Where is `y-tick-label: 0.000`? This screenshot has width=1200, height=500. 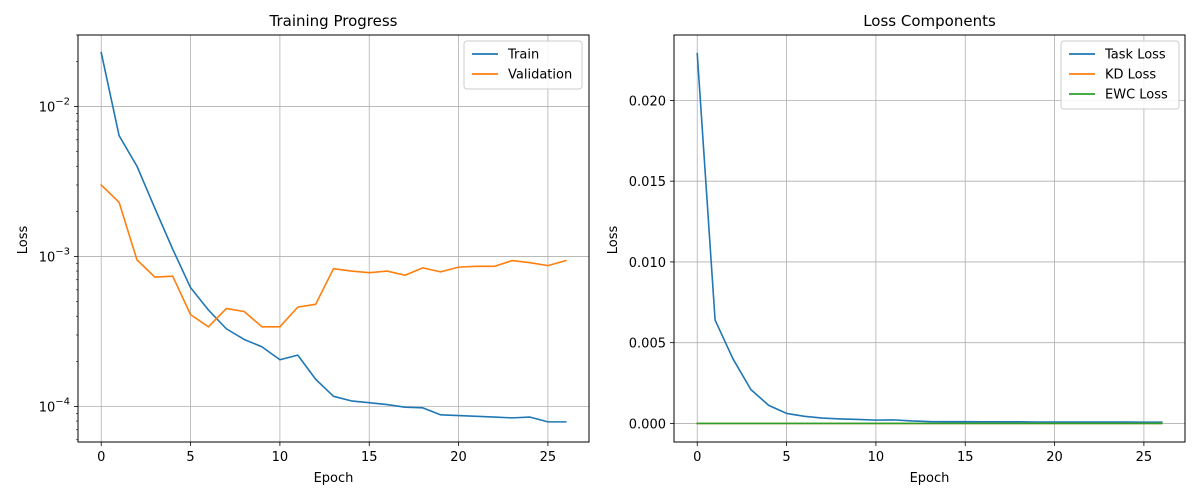
y-tick-label: 0.000 is located at coordinates (647, 424).